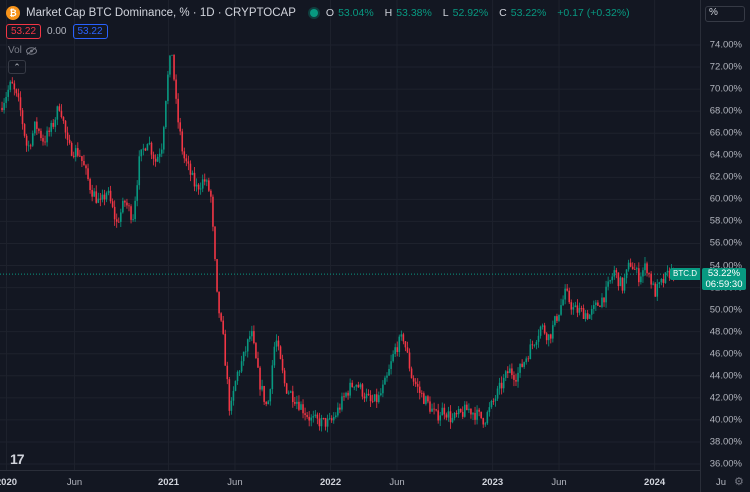 Image resolution: width=750 pixels, height=492 pixels. Describe the element at coordinates (15, 50) in the screenshot. I see `volume-label: Vol` at that location.